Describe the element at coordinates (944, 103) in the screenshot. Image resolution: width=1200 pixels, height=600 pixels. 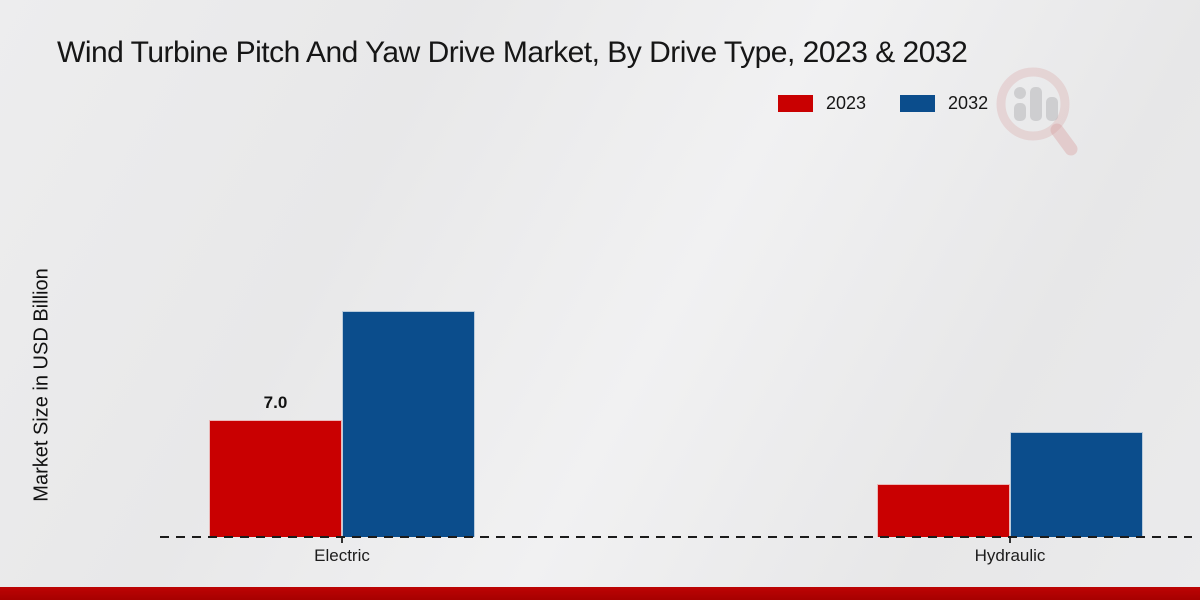
I see `legend-item-2032: 2032` at that location.